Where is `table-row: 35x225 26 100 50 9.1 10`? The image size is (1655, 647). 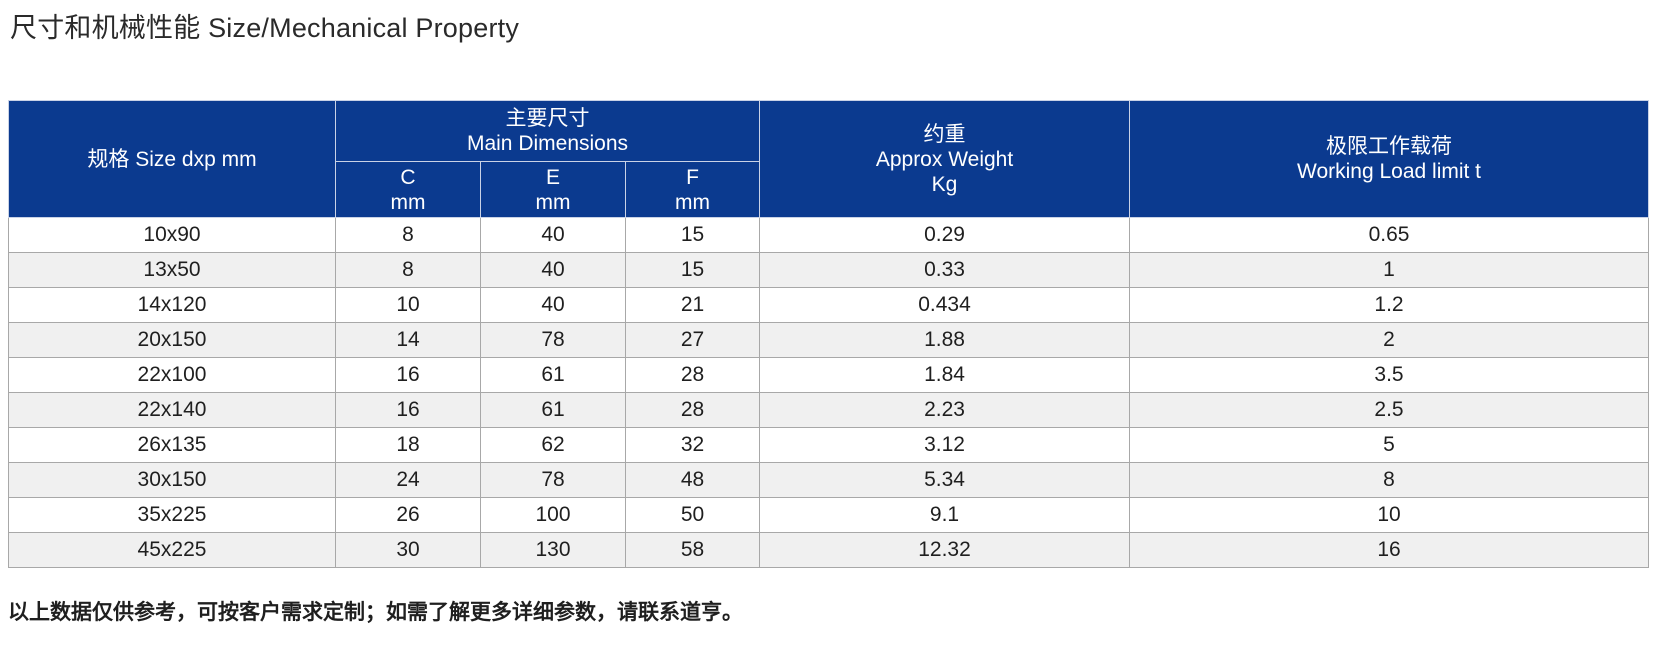 table-row: 35x225 26 100 50 9.1 10 is located at coordinates (829, 515).